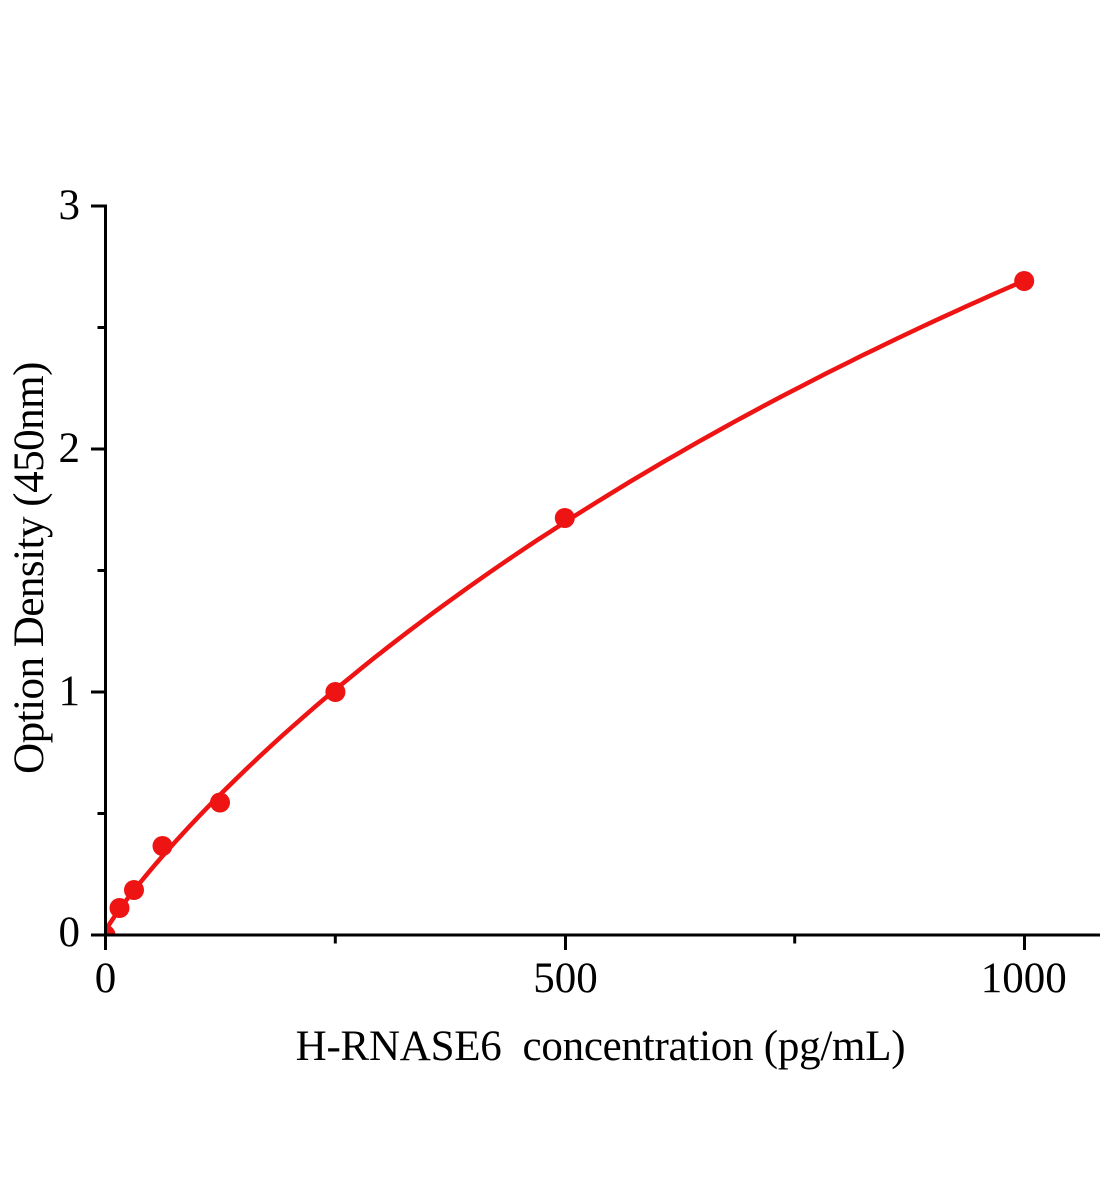 The height and width of the screenshot is (1200, 1104). Describe the element at coordinates (601, 1046) in the screenshot. I see `svg-text:H-RNASE6 concentration (pg/mL: H-RNASE6 concentration (pg/mL)` at that location.